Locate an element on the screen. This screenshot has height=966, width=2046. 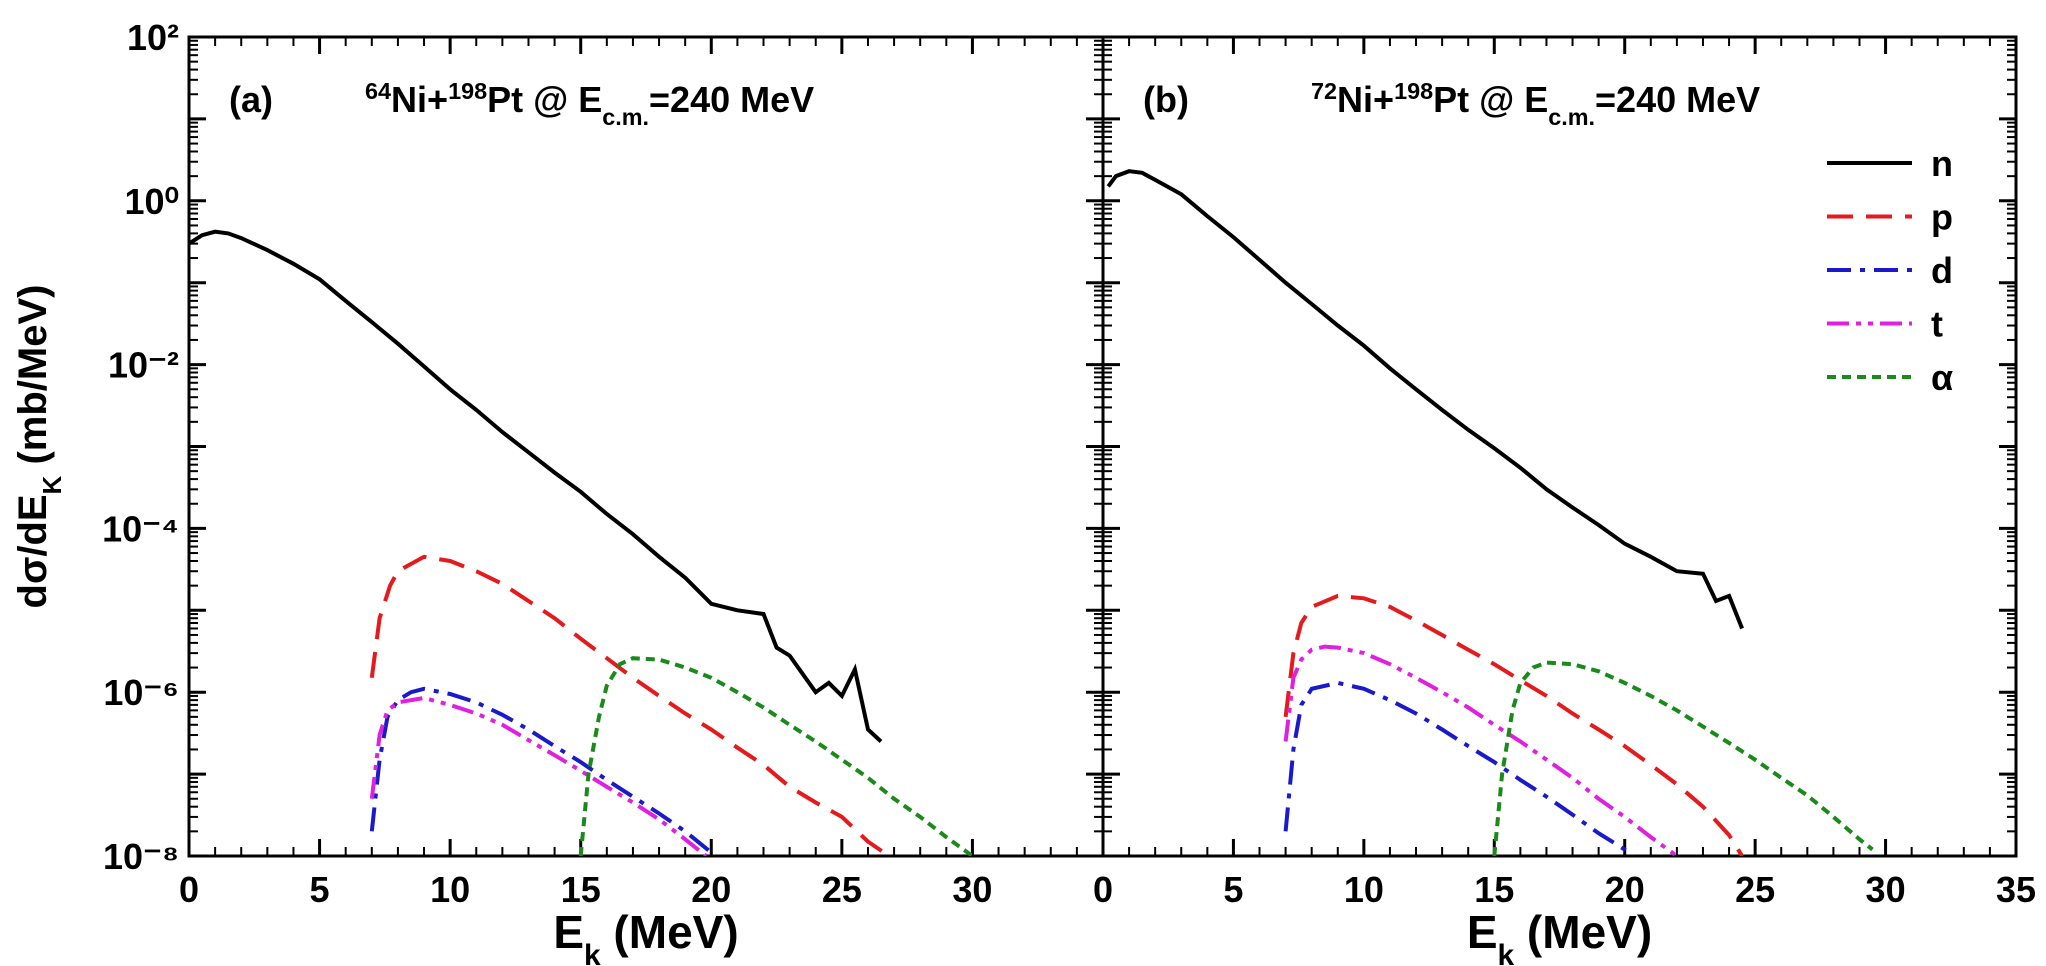
legend-label: t is located at coordinates (1937, 324).